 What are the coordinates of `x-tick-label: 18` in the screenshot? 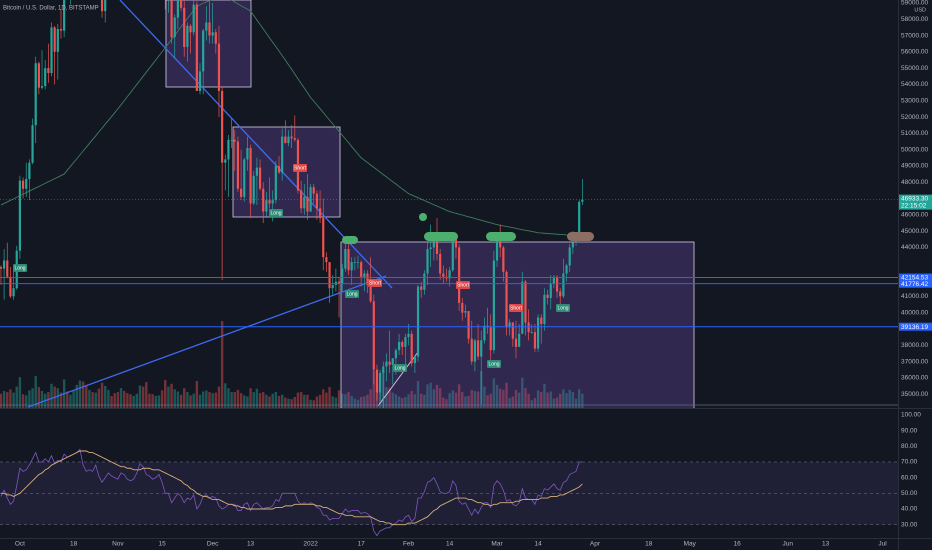 It's located at (74, 544).